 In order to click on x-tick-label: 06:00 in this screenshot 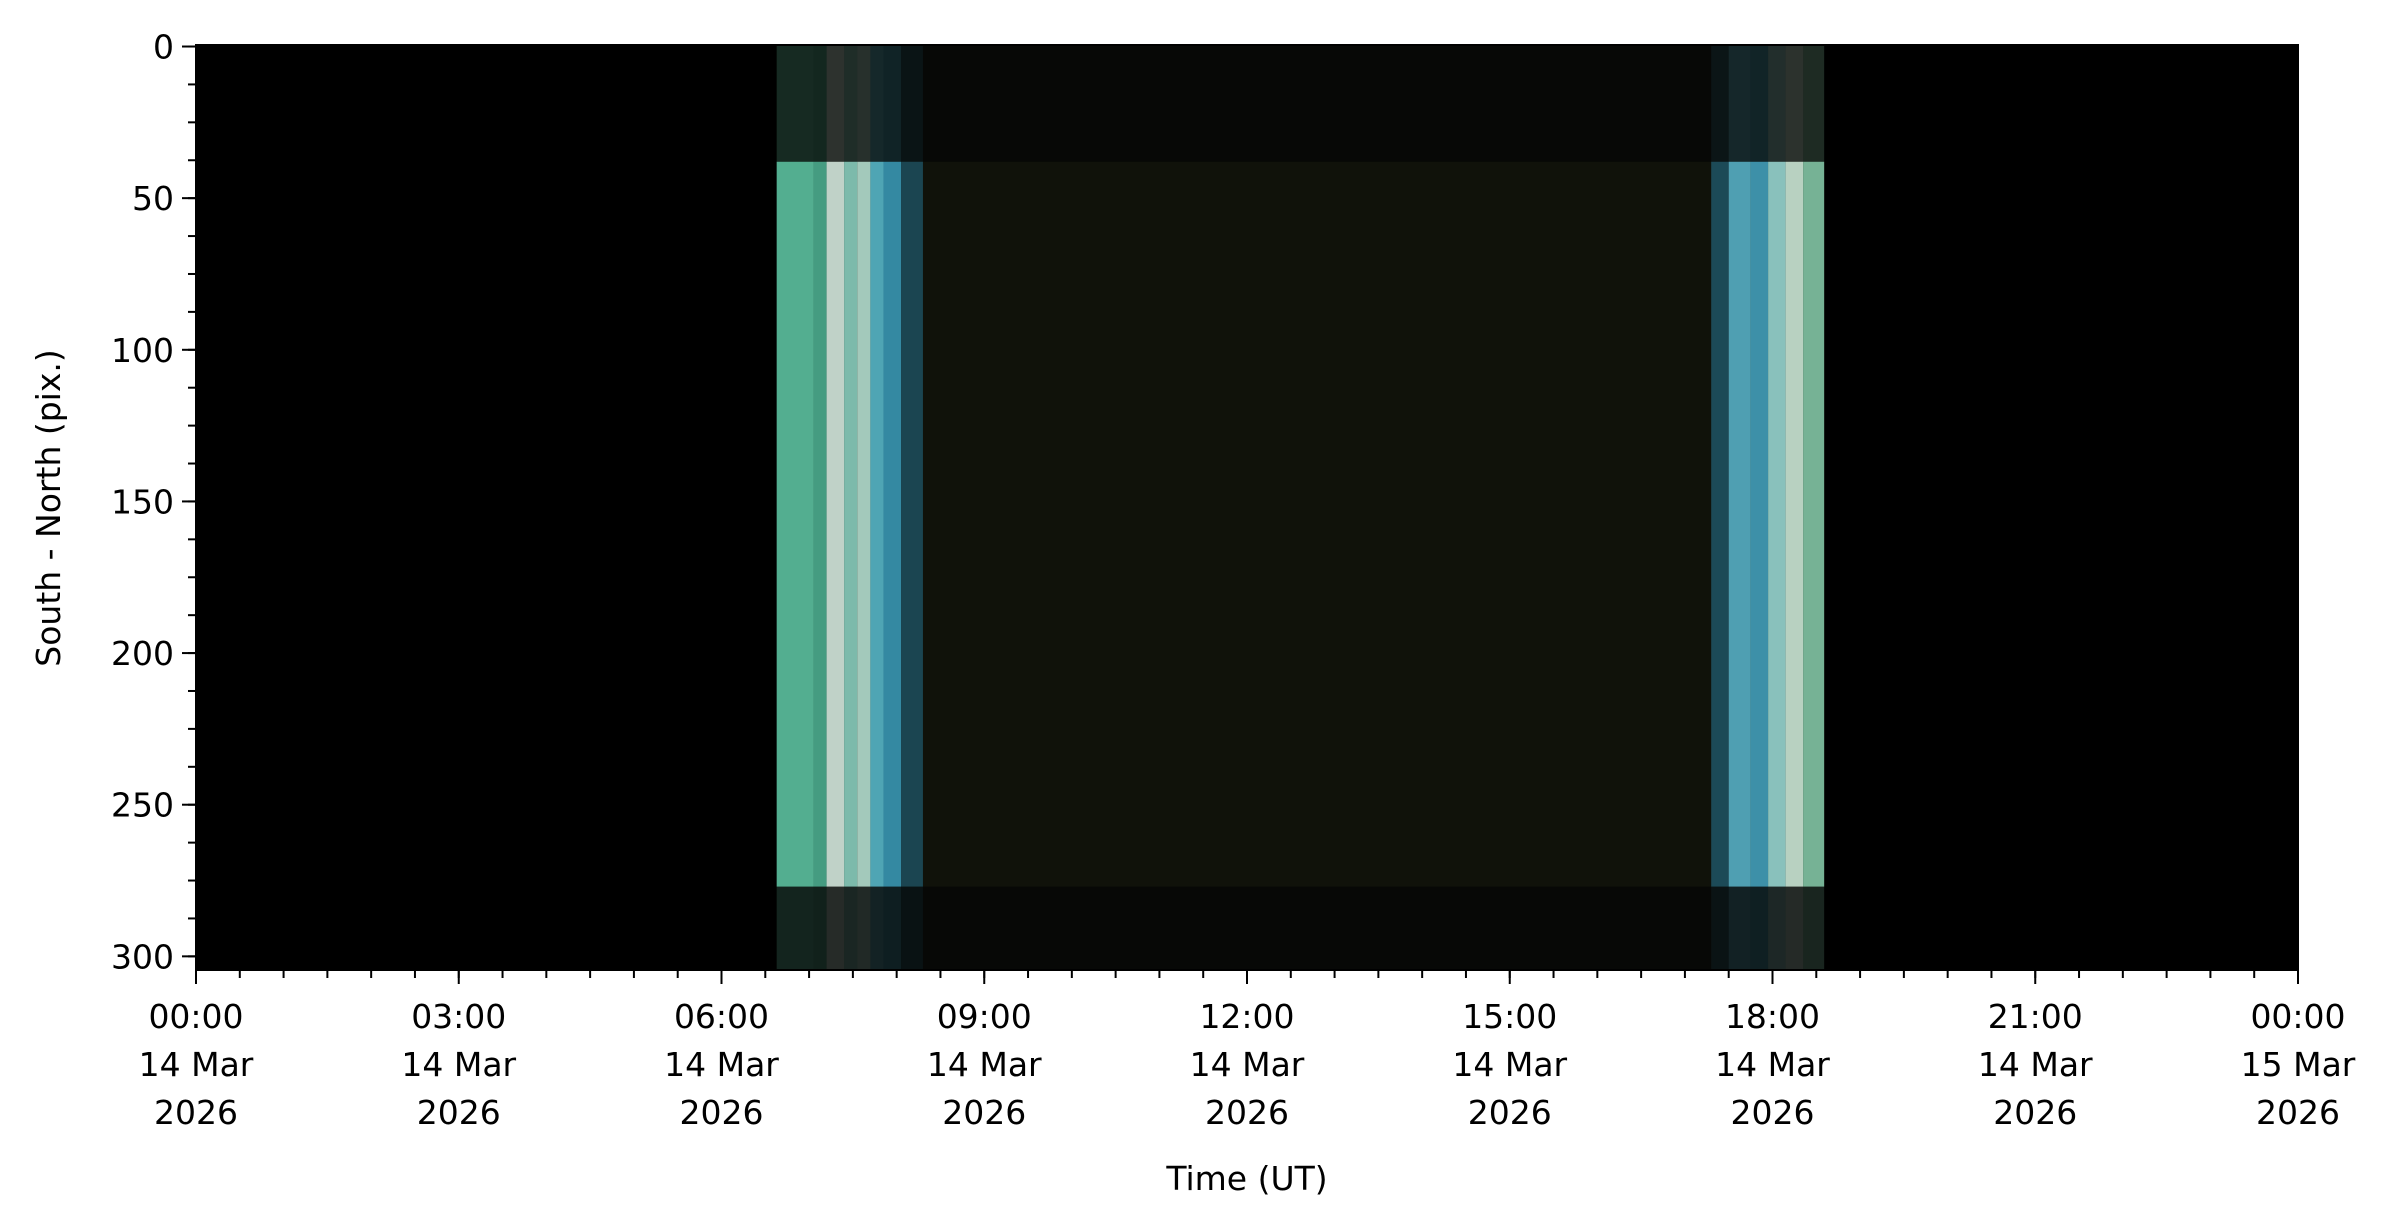, I will do `click(721, 1016)`.